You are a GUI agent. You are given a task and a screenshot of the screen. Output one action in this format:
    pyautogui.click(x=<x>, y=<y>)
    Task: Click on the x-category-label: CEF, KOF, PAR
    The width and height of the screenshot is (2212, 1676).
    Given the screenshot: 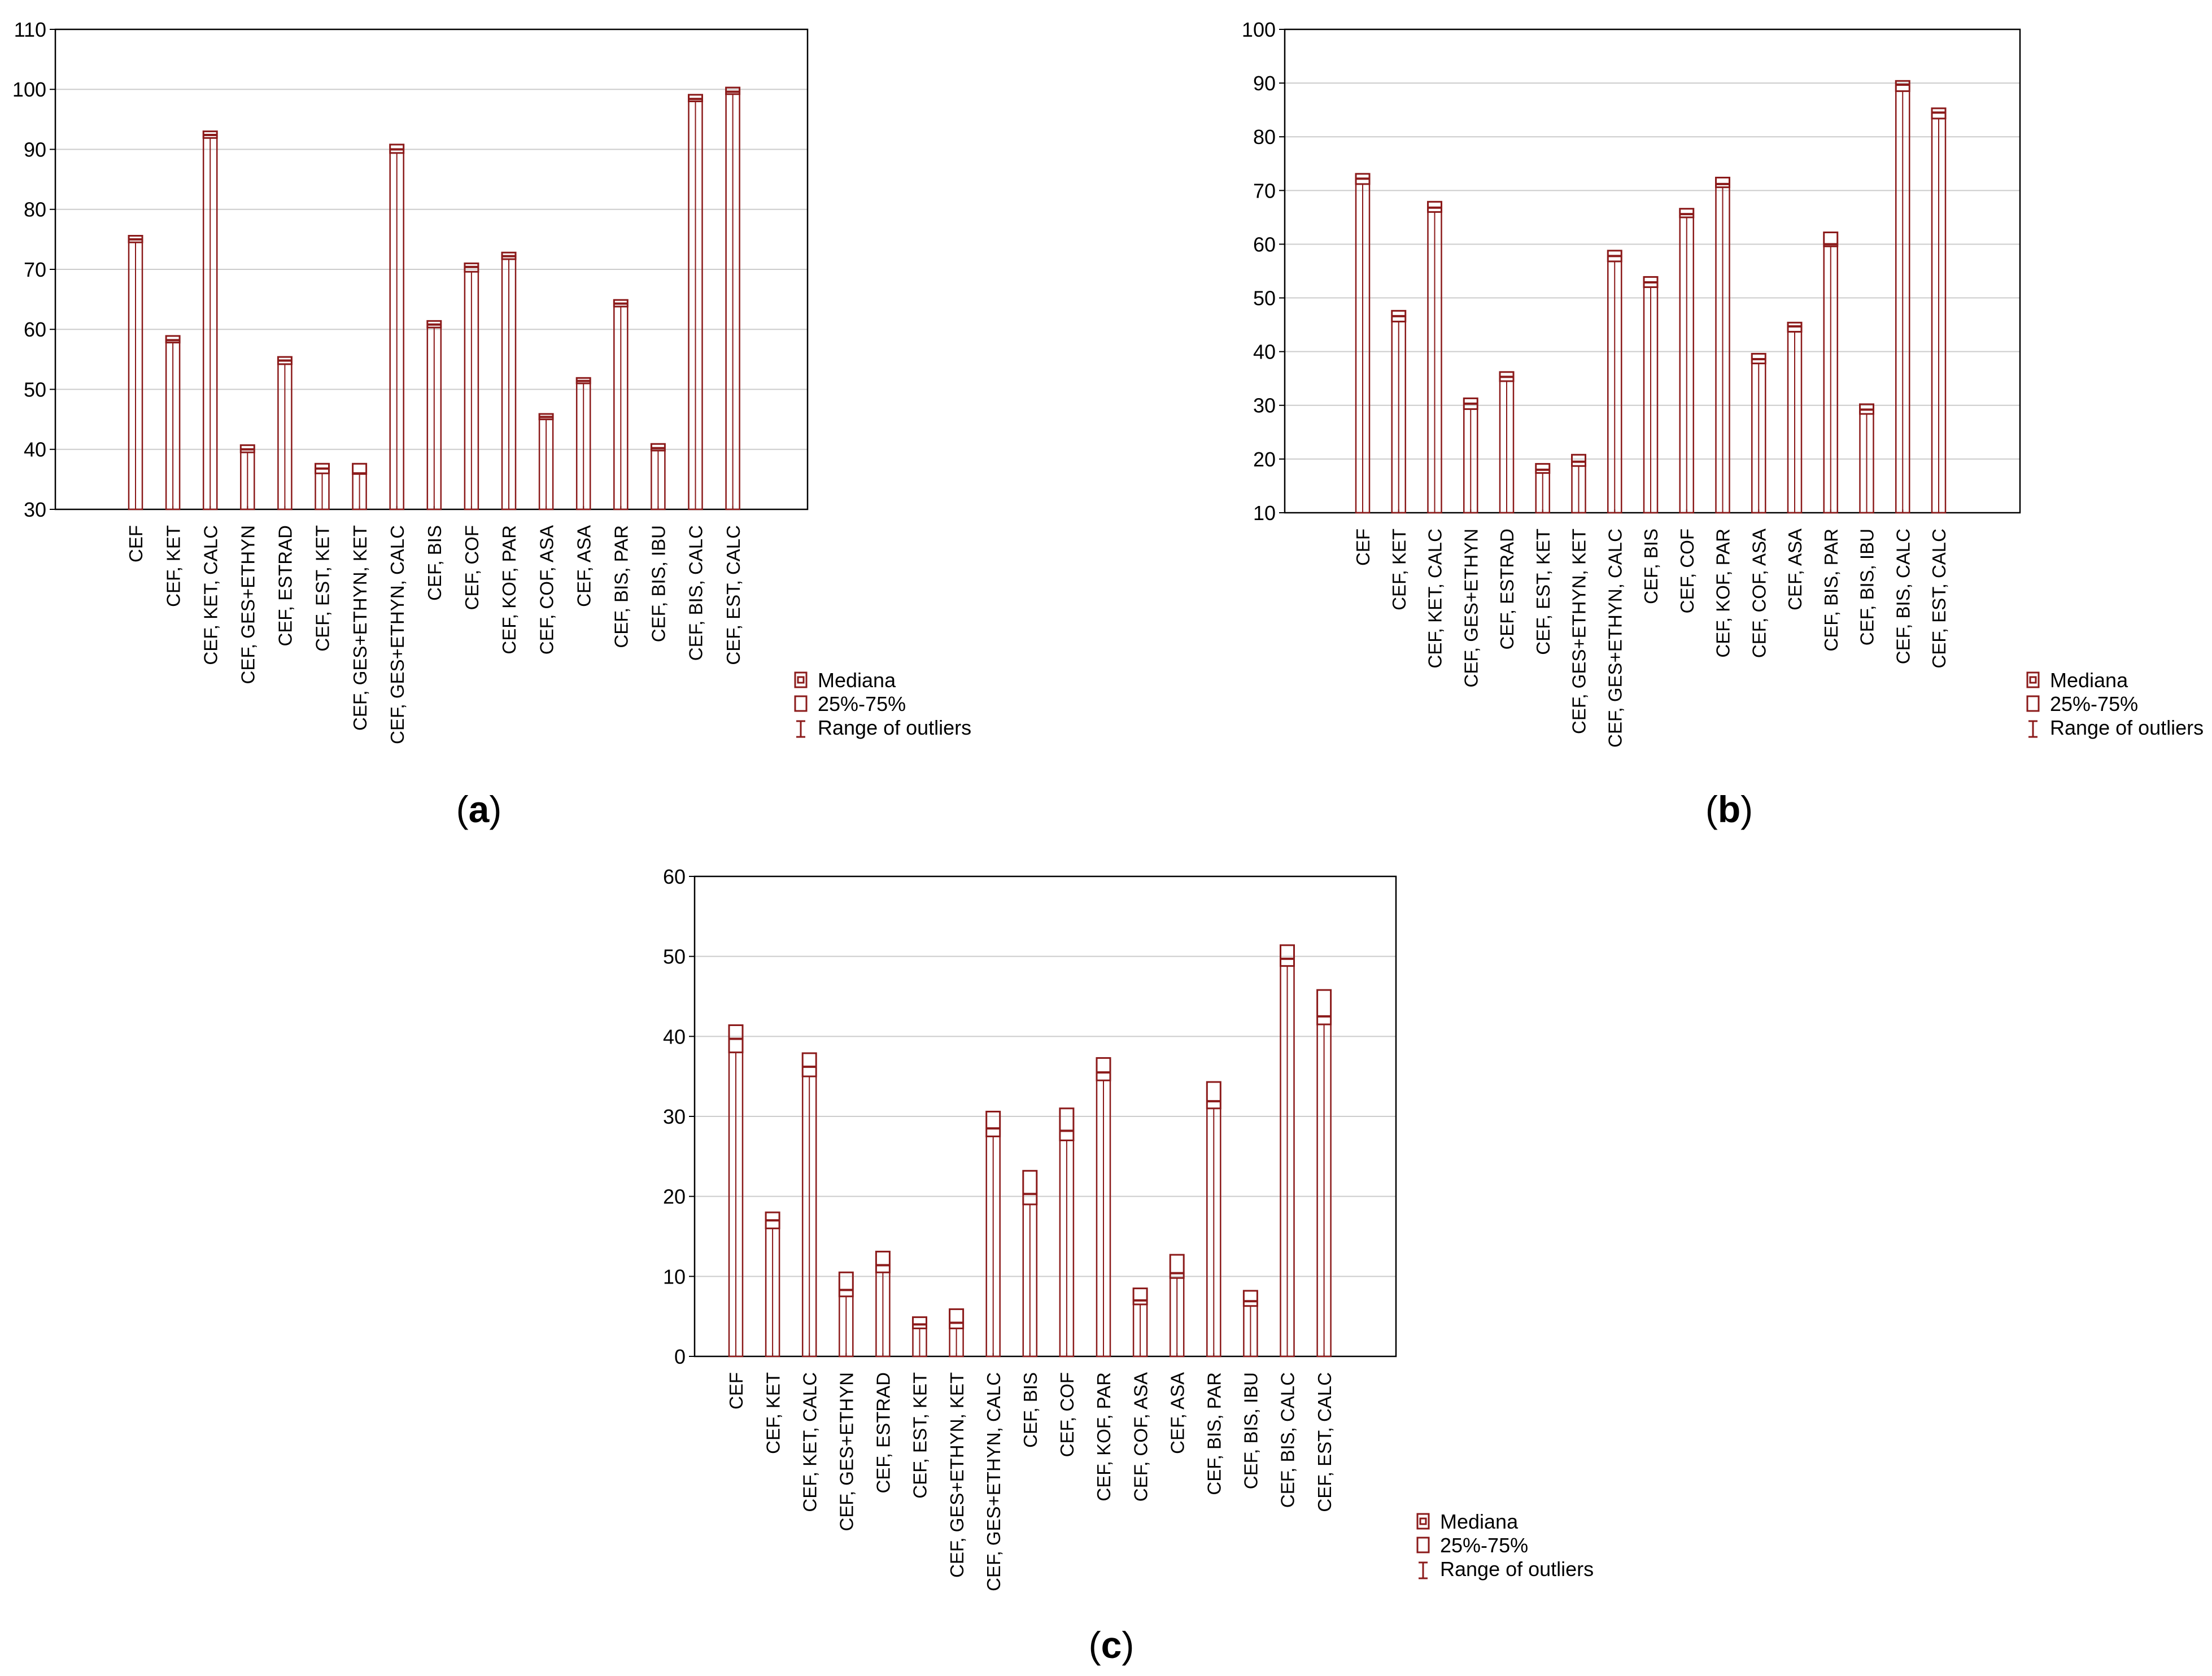 What is the action you would take?
    pyautogui.click(x=1723, y=593)
    